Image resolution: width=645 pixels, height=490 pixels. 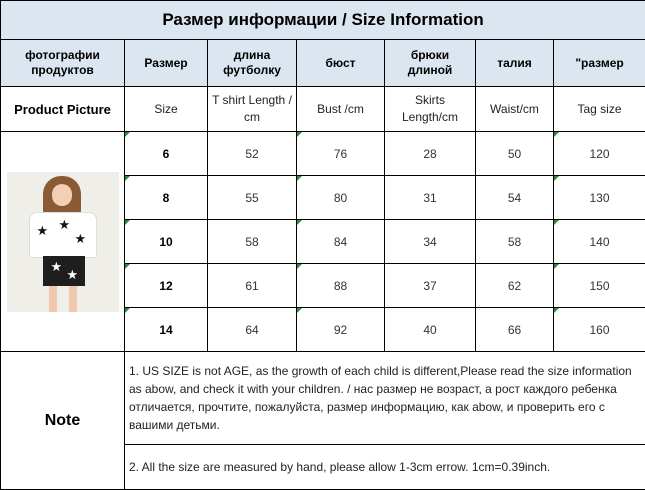 What do you see at coordinates (63, 63) in the screenshot?
I see `header-ru-picture: фотографии продуктов` at bounding box center [63, 63].